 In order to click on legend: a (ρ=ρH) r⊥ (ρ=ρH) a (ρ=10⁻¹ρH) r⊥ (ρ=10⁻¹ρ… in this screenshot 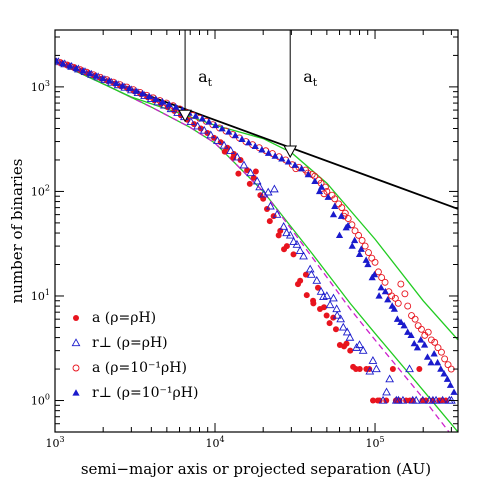, I will do `click(134, 355)`.